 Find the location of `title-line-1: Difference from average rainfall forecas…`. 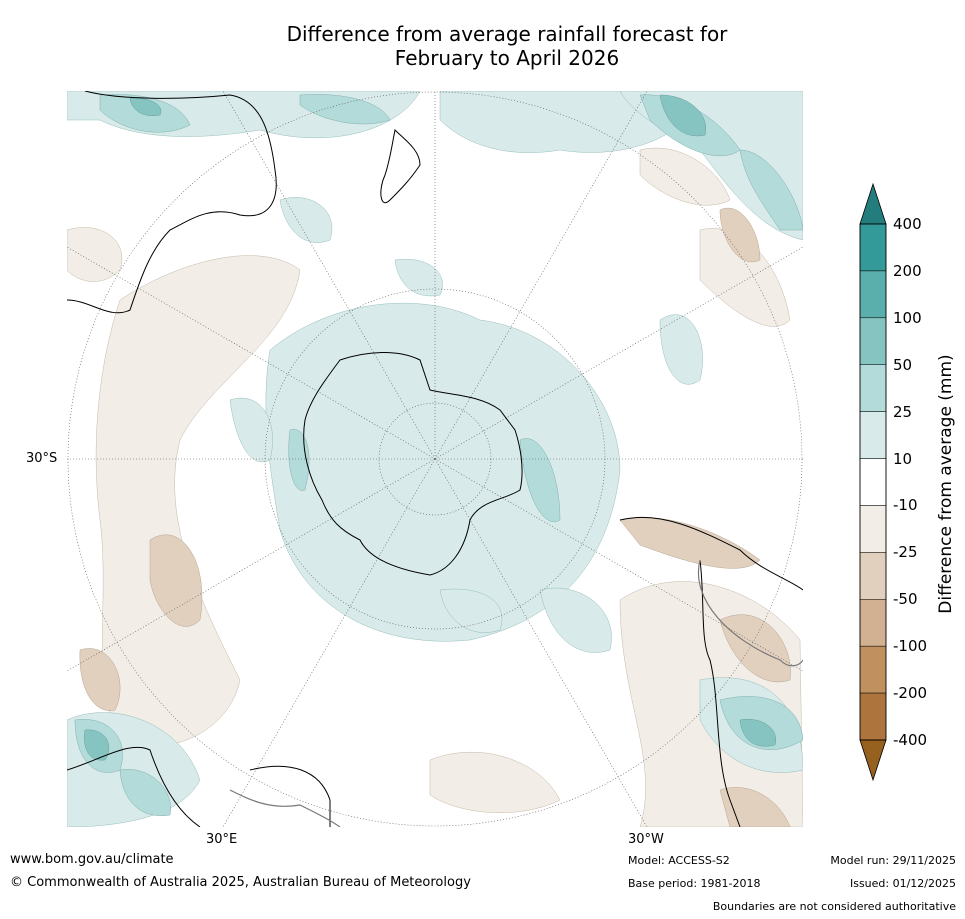

title-line-1: Difference from average rainfall forecas… is located at coordinates (507, 34).